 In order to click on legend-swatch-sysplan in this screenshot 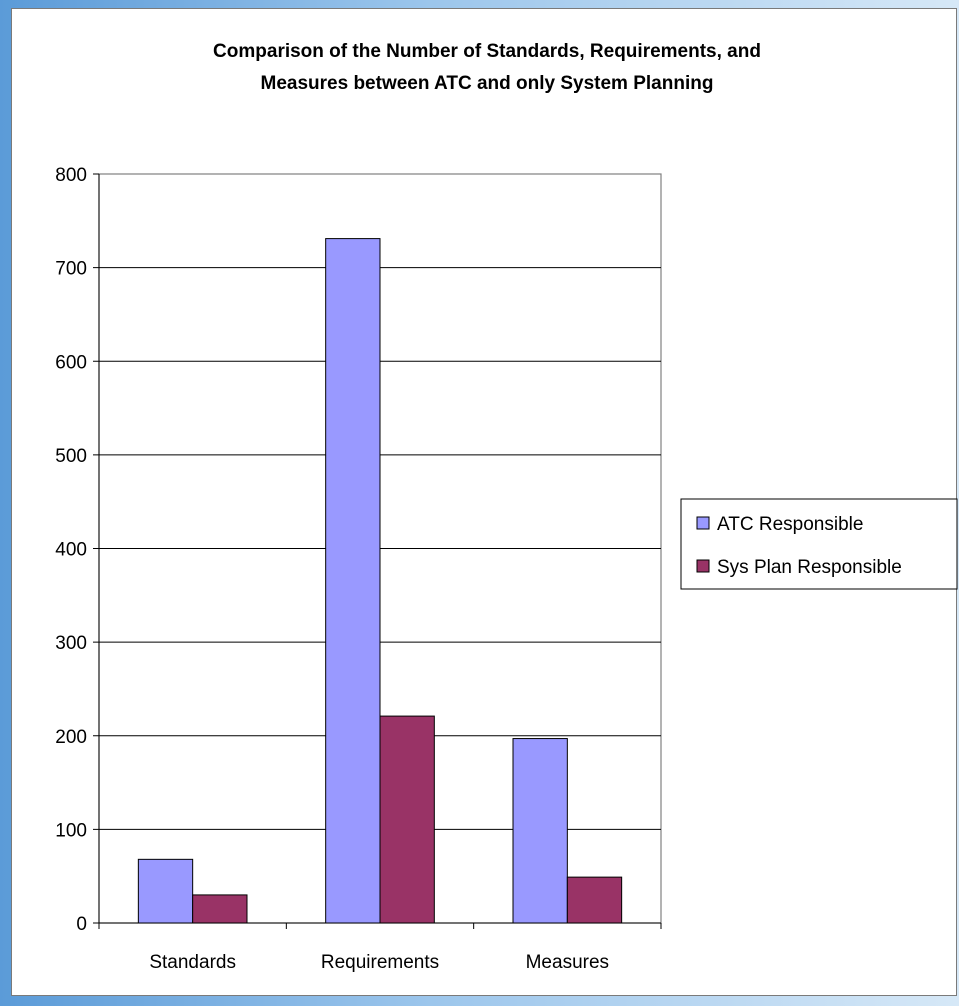, I will do `click(703, 566)`.